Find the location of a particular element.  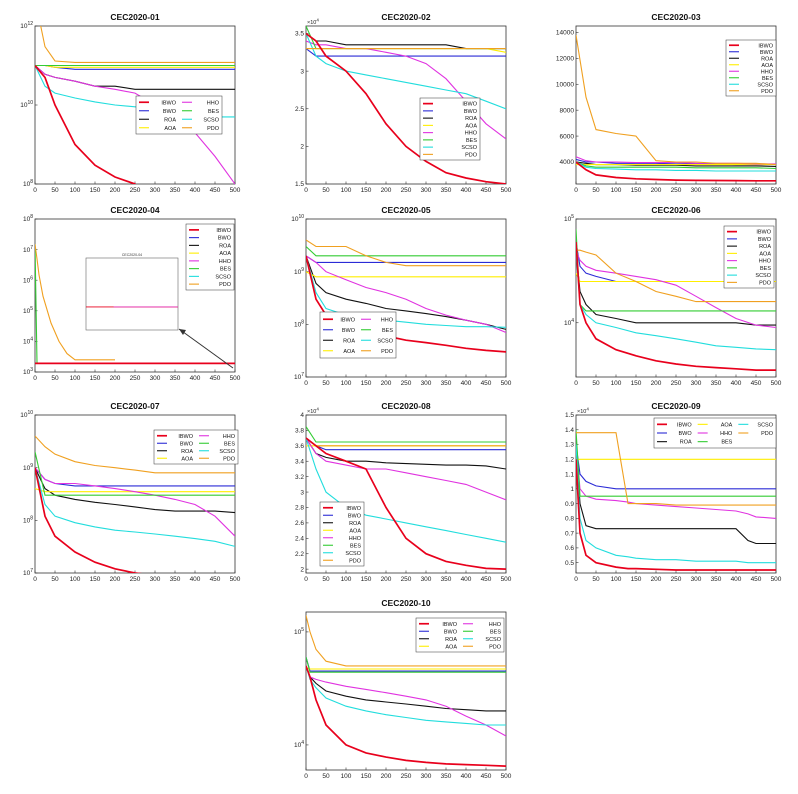

y-tick-label: 14000 is located at coordinates (565, 33).